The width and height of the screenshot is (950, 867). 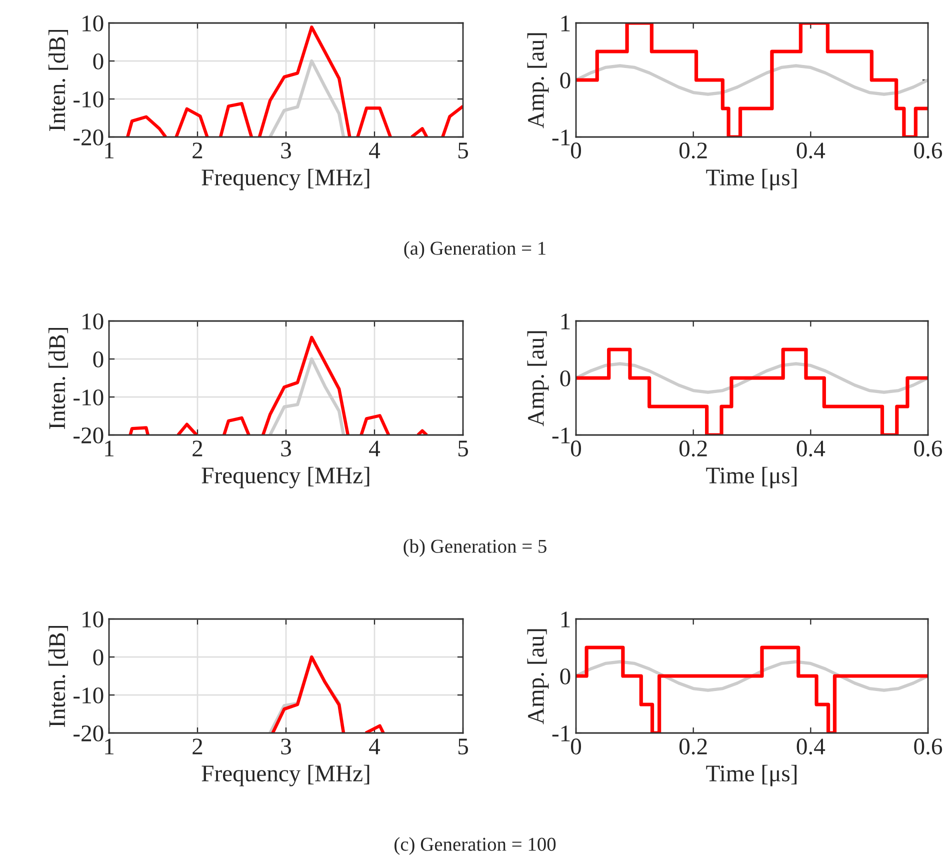 What do you see at coordinates (475, 250) in the screenshot?
I see `text: (a) Generation = 1` at bounding box center [475, 250].